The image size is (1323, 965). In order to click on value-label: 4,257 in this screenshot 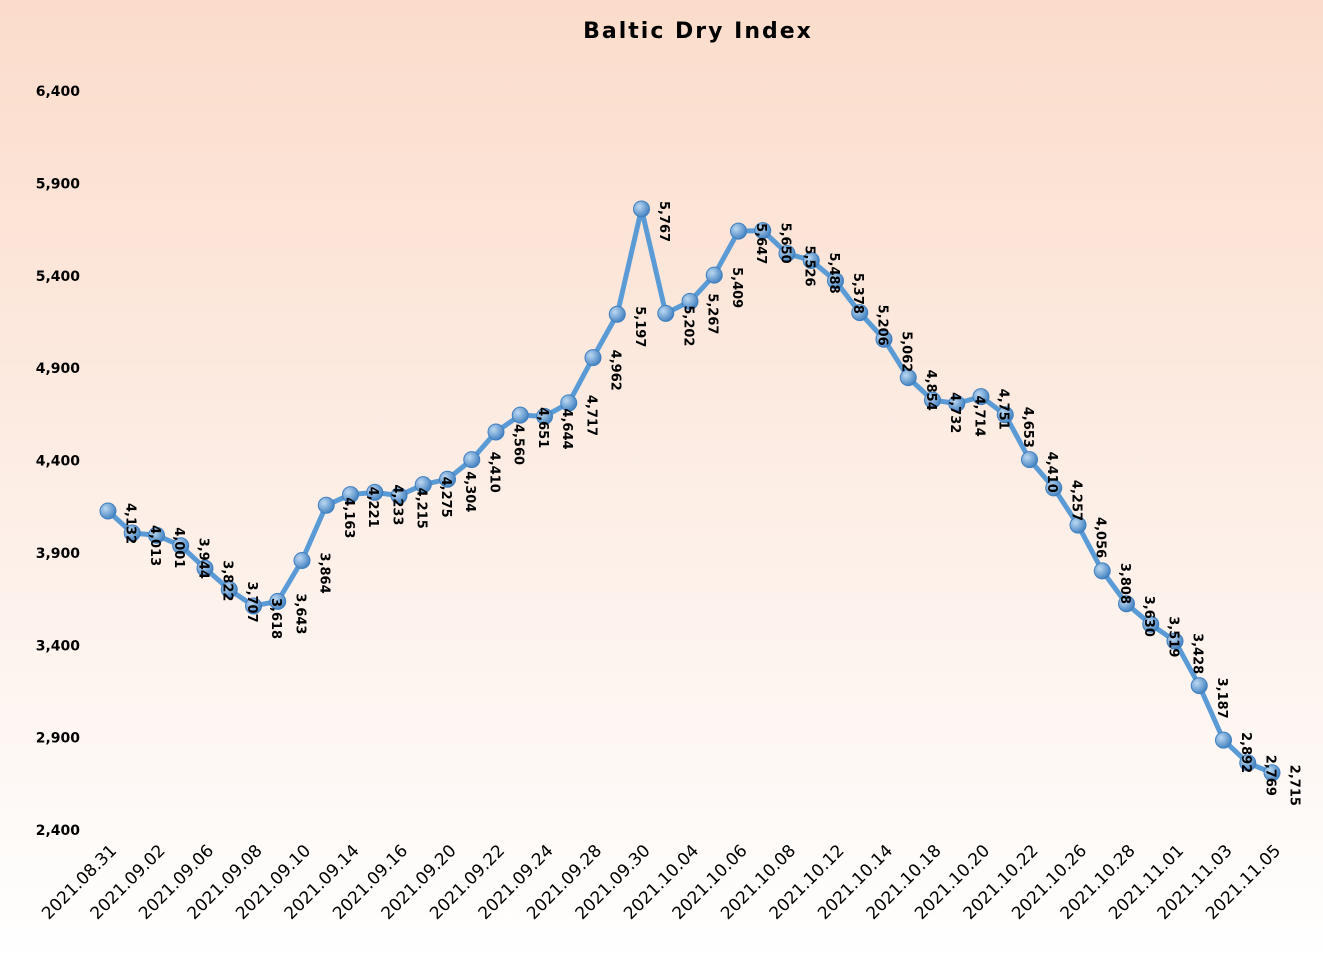, I will do `click(1075, 500)`.